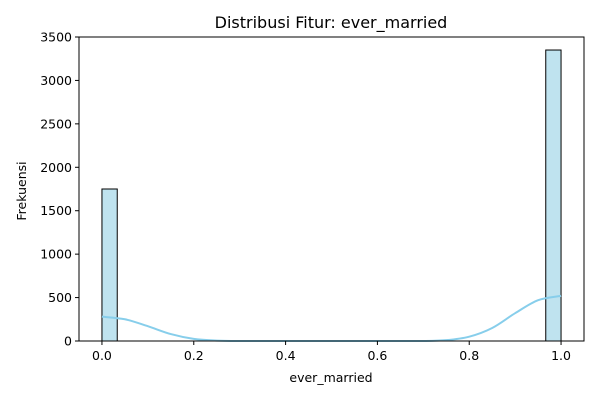 Image resolution: width=600 pixels, height=400 pixels. Describe the element at coordinates (56, 80) in the screenshot. I see `y-tick-label-6: 3000` at that location.